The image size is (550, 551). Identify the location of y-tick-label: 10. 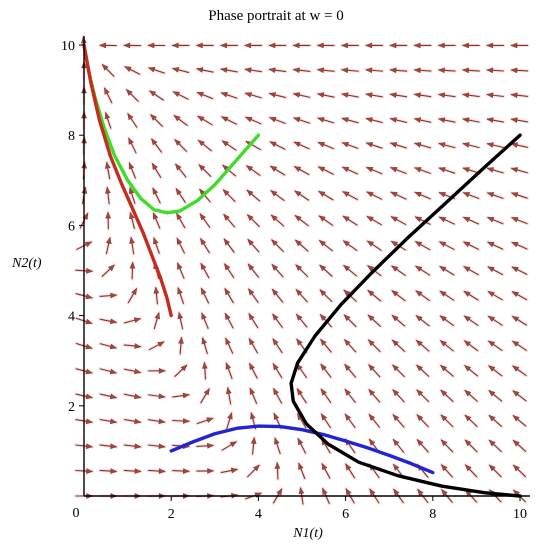
(68, 46).